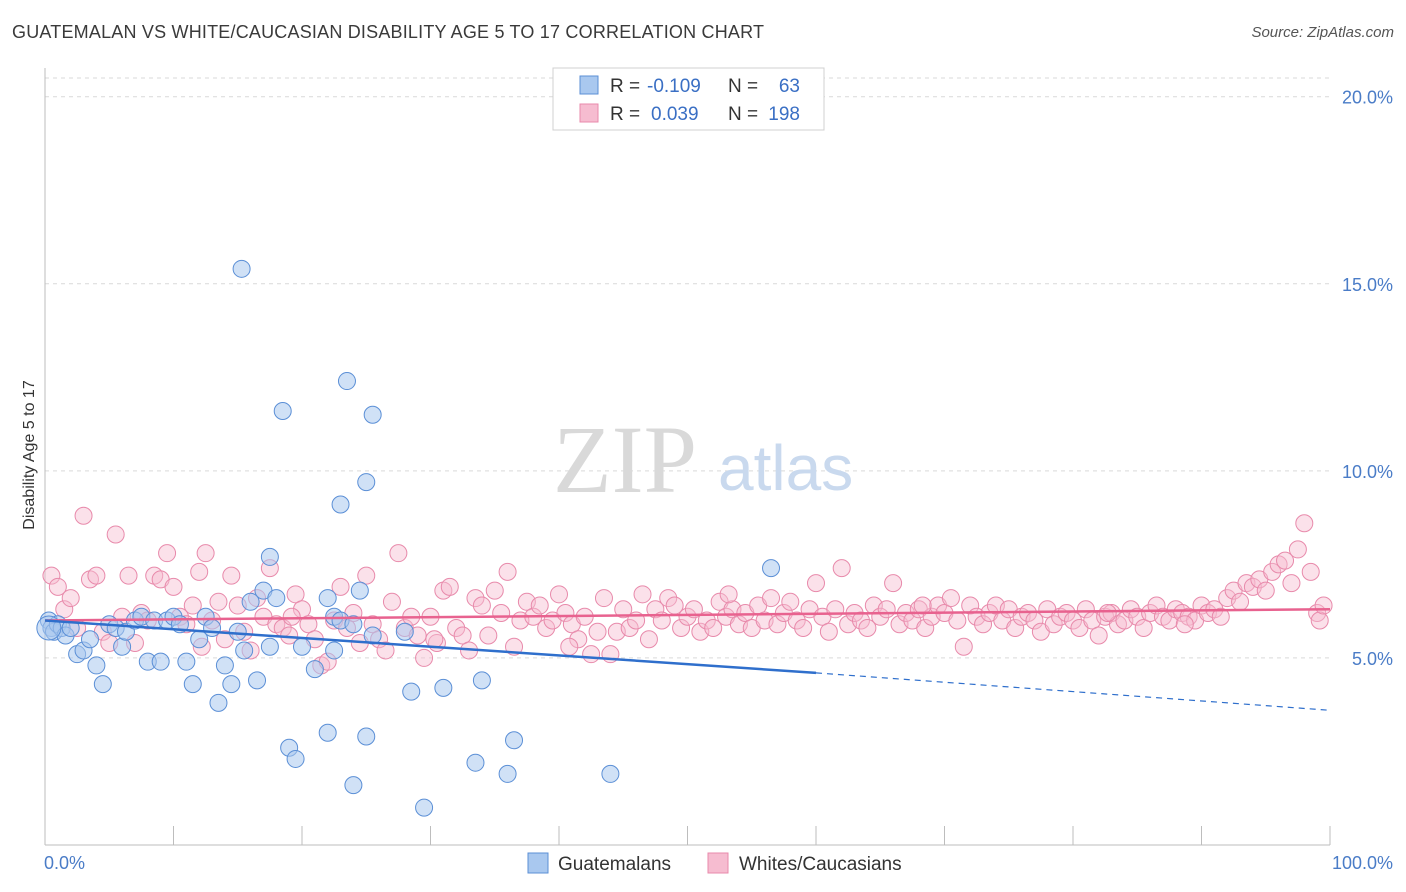 The height and width of the screenshot is (892, 1406). I want to click on bottom-legend-swatch-guatemalans, so click(538, 863).